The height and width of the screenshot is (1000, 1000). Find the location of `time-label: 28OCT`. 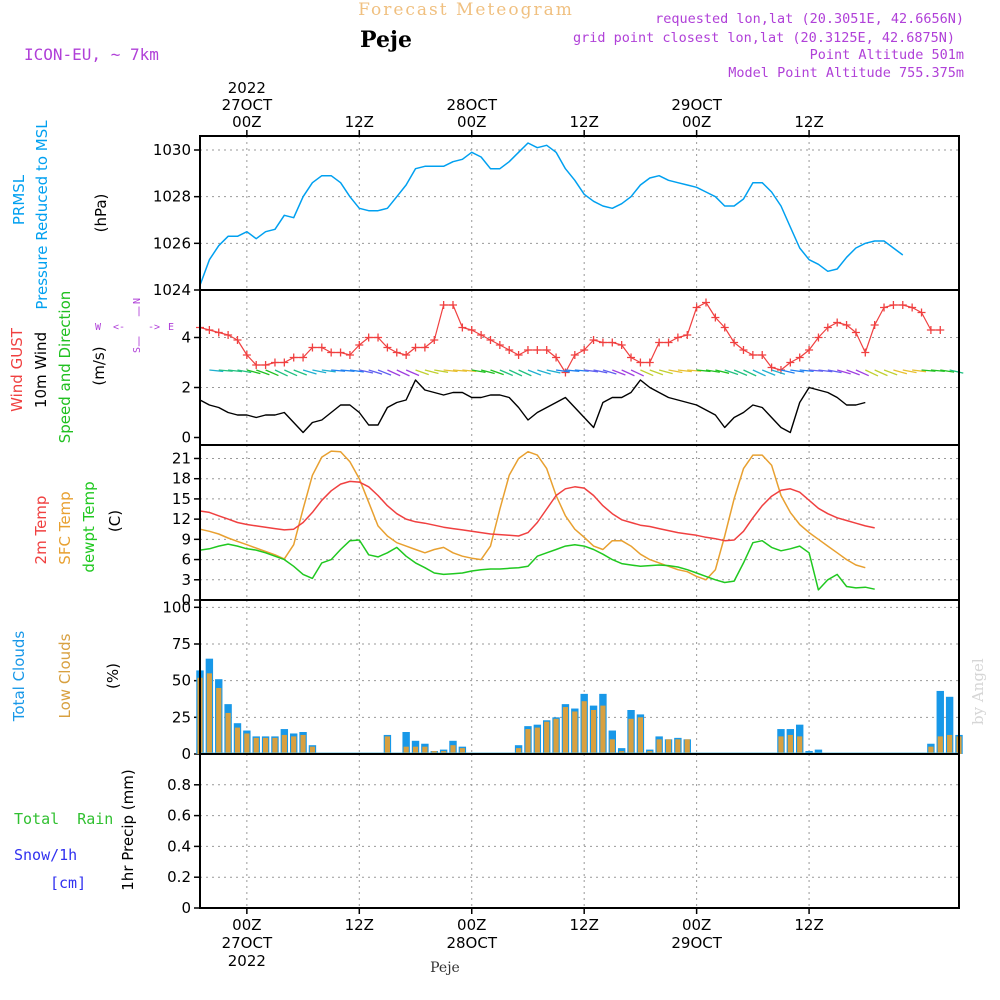

time-label: 28OCT is located at coordinates (471, 105).